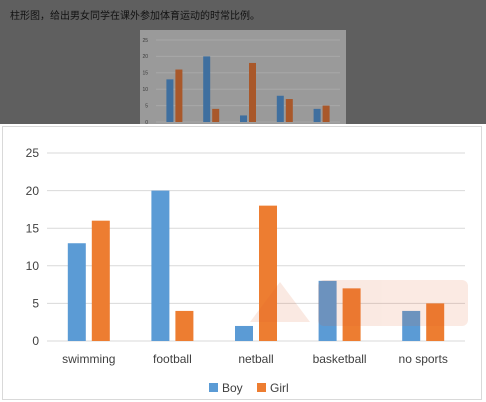  I want to click on legend-label-girl: Girl, so click(279, 388).